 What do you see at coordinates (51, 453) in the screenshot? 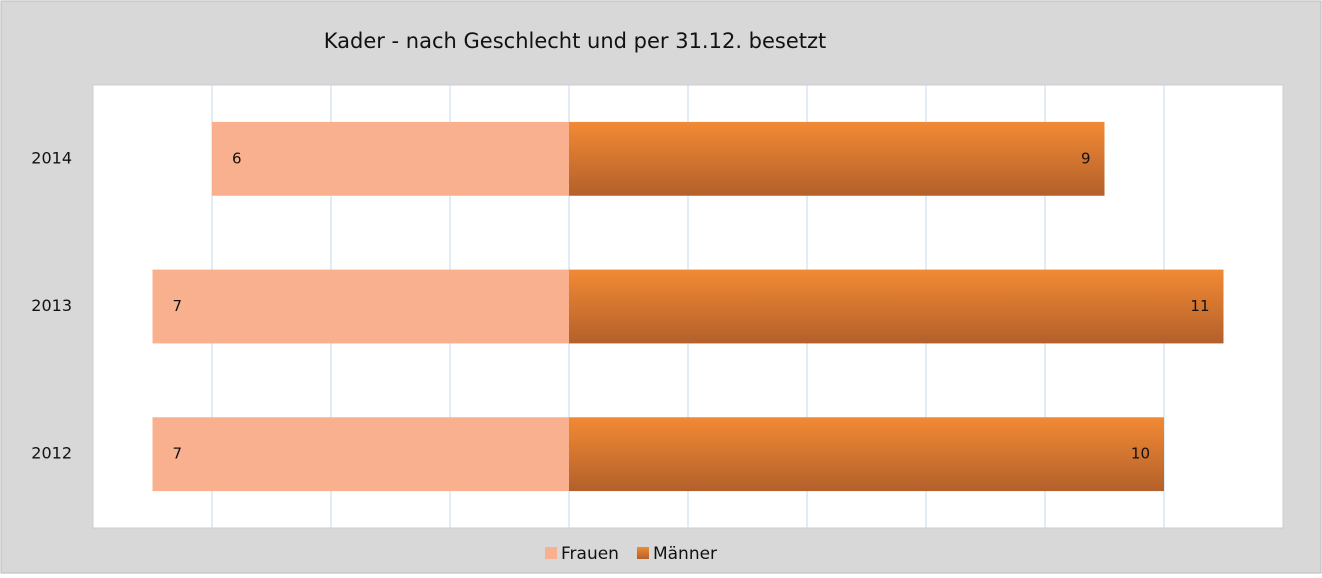
I see `y-tick-label: 2012` at bounding box center [51, 453].